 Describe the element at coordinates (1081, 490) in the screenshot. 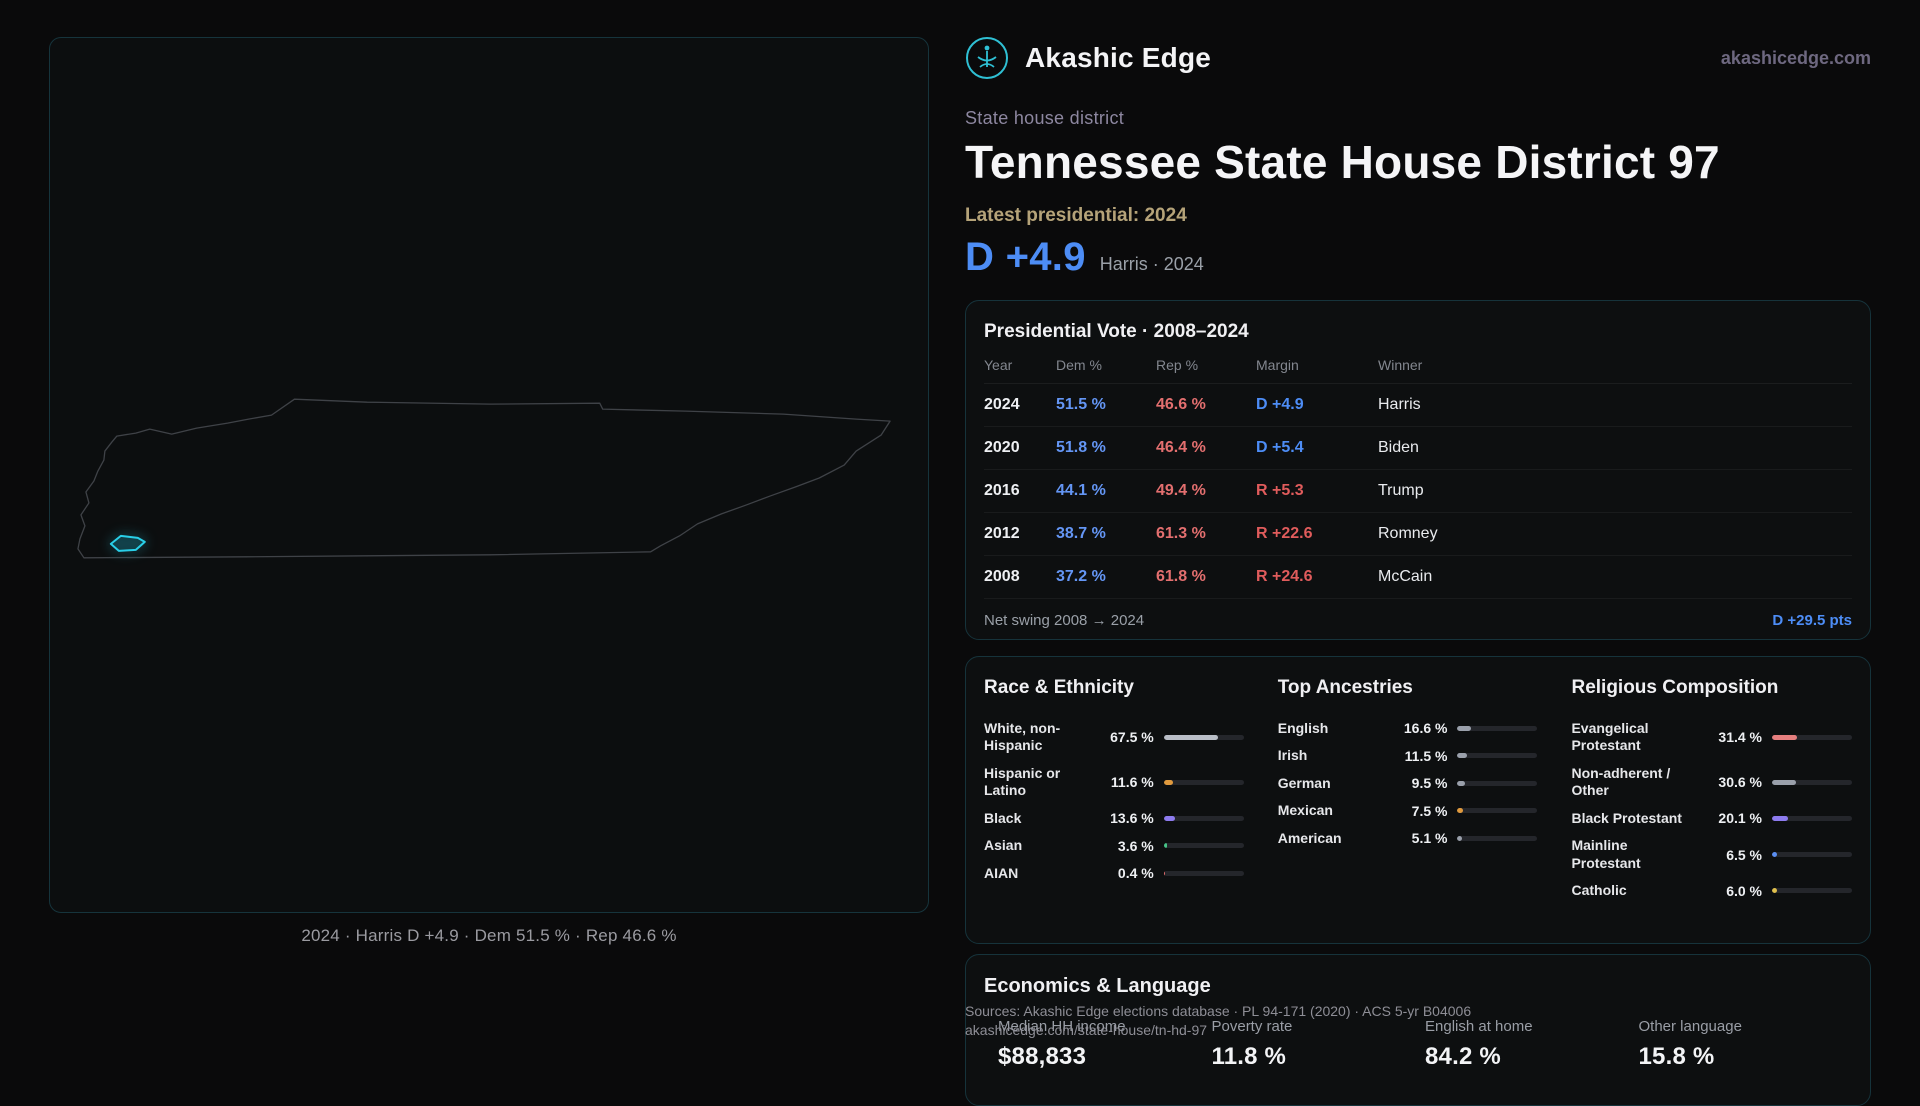

I see `dem-cell: 44.1 %` at that location.